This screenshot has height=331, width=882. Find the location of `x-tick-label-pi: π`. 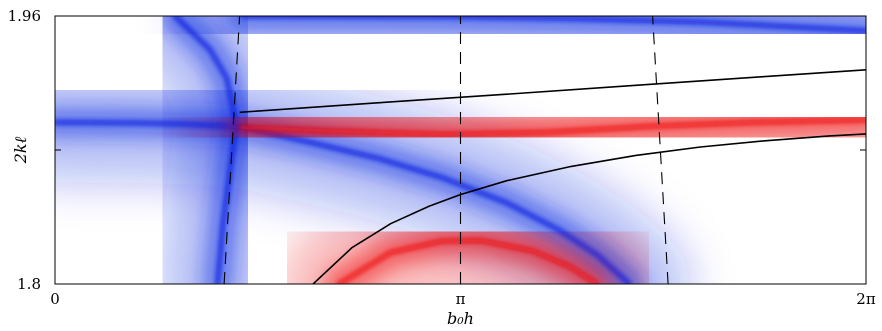

x-tick-label-pi: π is located at coordinates (461, 299).